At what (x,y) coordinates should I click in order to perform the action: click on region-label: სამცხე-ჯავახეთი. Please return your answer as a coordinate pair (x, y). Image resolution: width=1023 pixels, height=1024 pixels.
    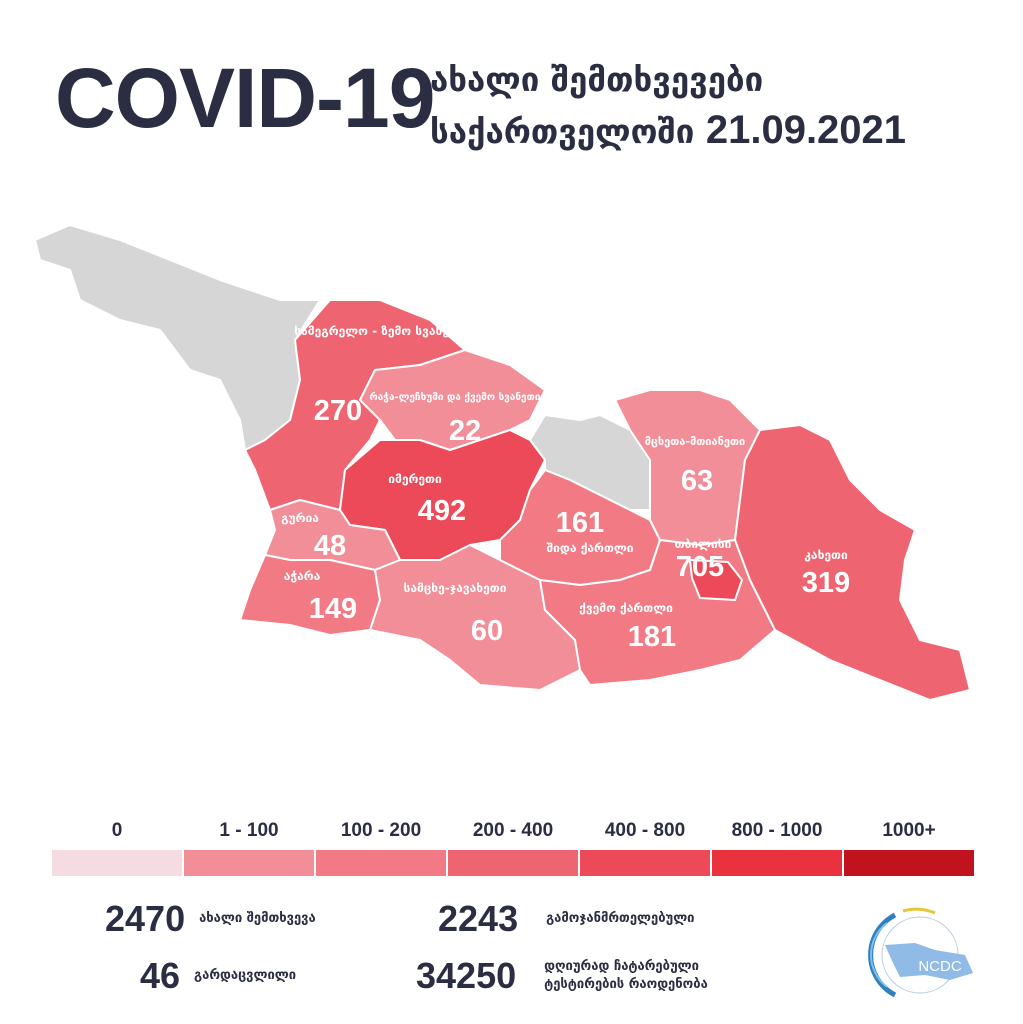
    Looking at the image, I should click on (455, 588).